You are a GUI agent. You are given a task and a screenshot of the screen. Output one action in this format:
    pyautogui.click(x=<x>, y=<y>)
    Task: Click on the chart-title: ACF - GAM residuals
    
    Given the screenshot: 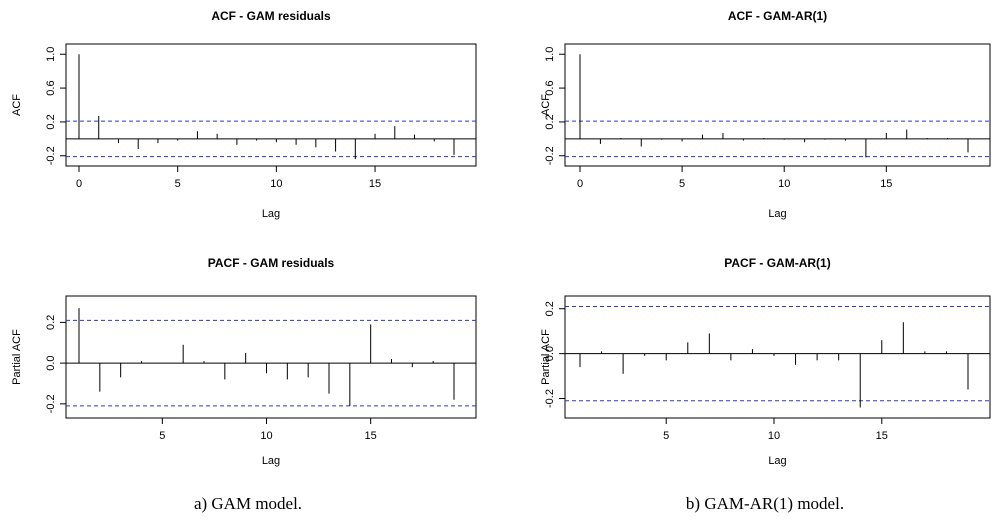 What is the action you would take?
    pyautogui.click(x=271, y=16)
    